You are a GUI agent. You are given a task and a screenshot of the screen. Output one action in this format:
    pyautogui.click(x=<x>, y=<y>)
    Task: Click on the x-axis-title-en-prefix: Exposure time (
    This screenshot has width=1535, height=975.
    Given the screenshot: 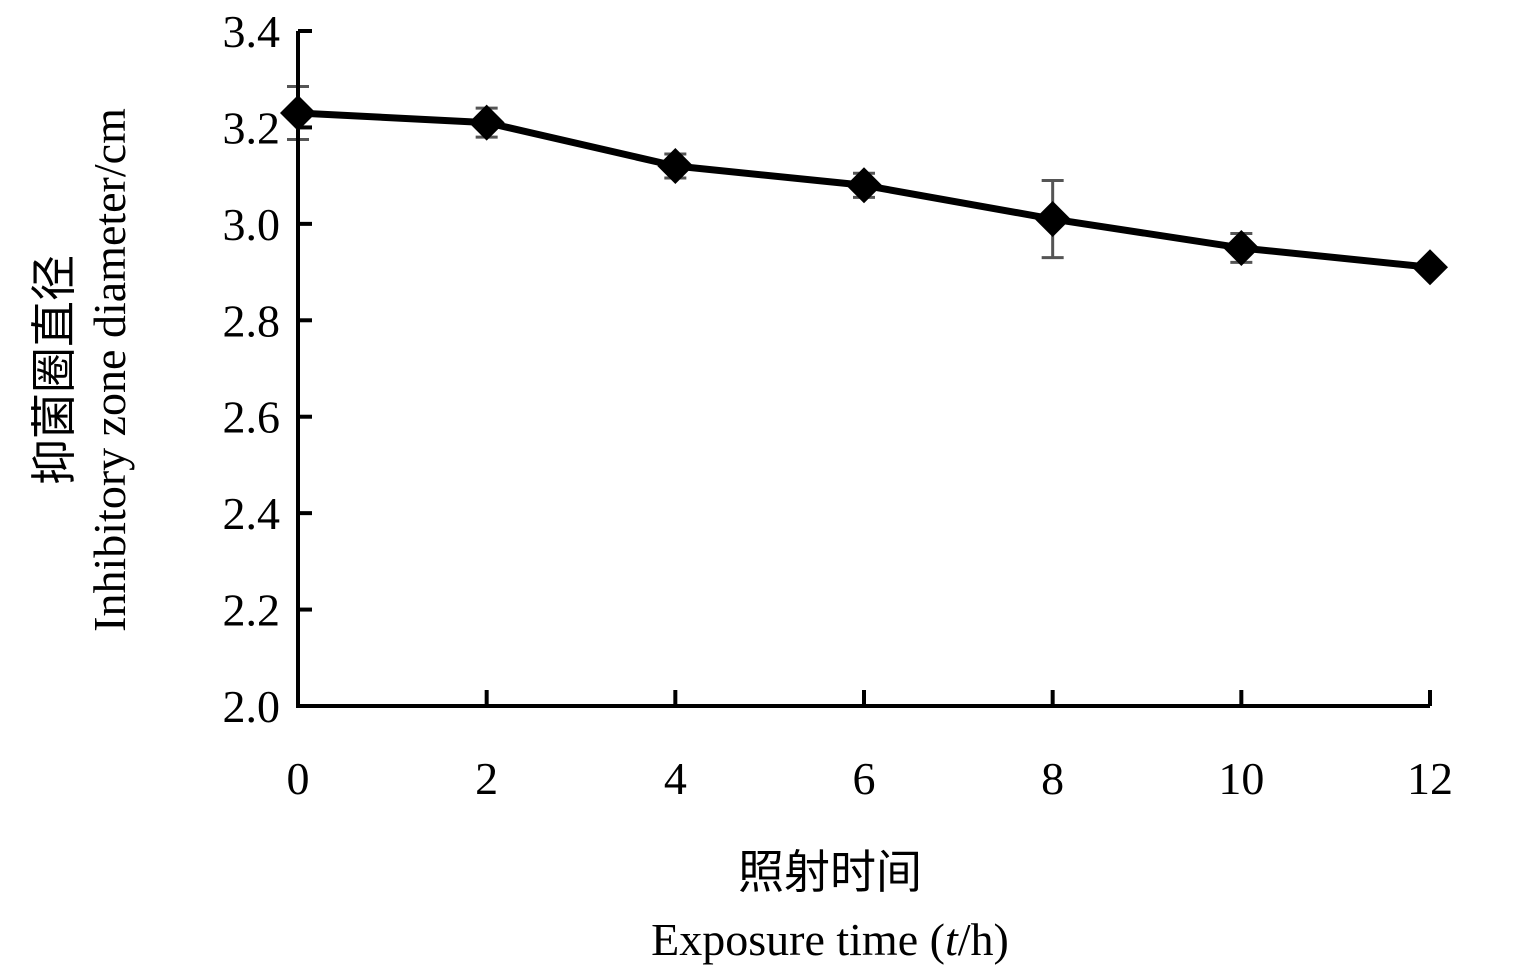 What is the action you would take?
    pyautogui.click(x=798, y=939)
    